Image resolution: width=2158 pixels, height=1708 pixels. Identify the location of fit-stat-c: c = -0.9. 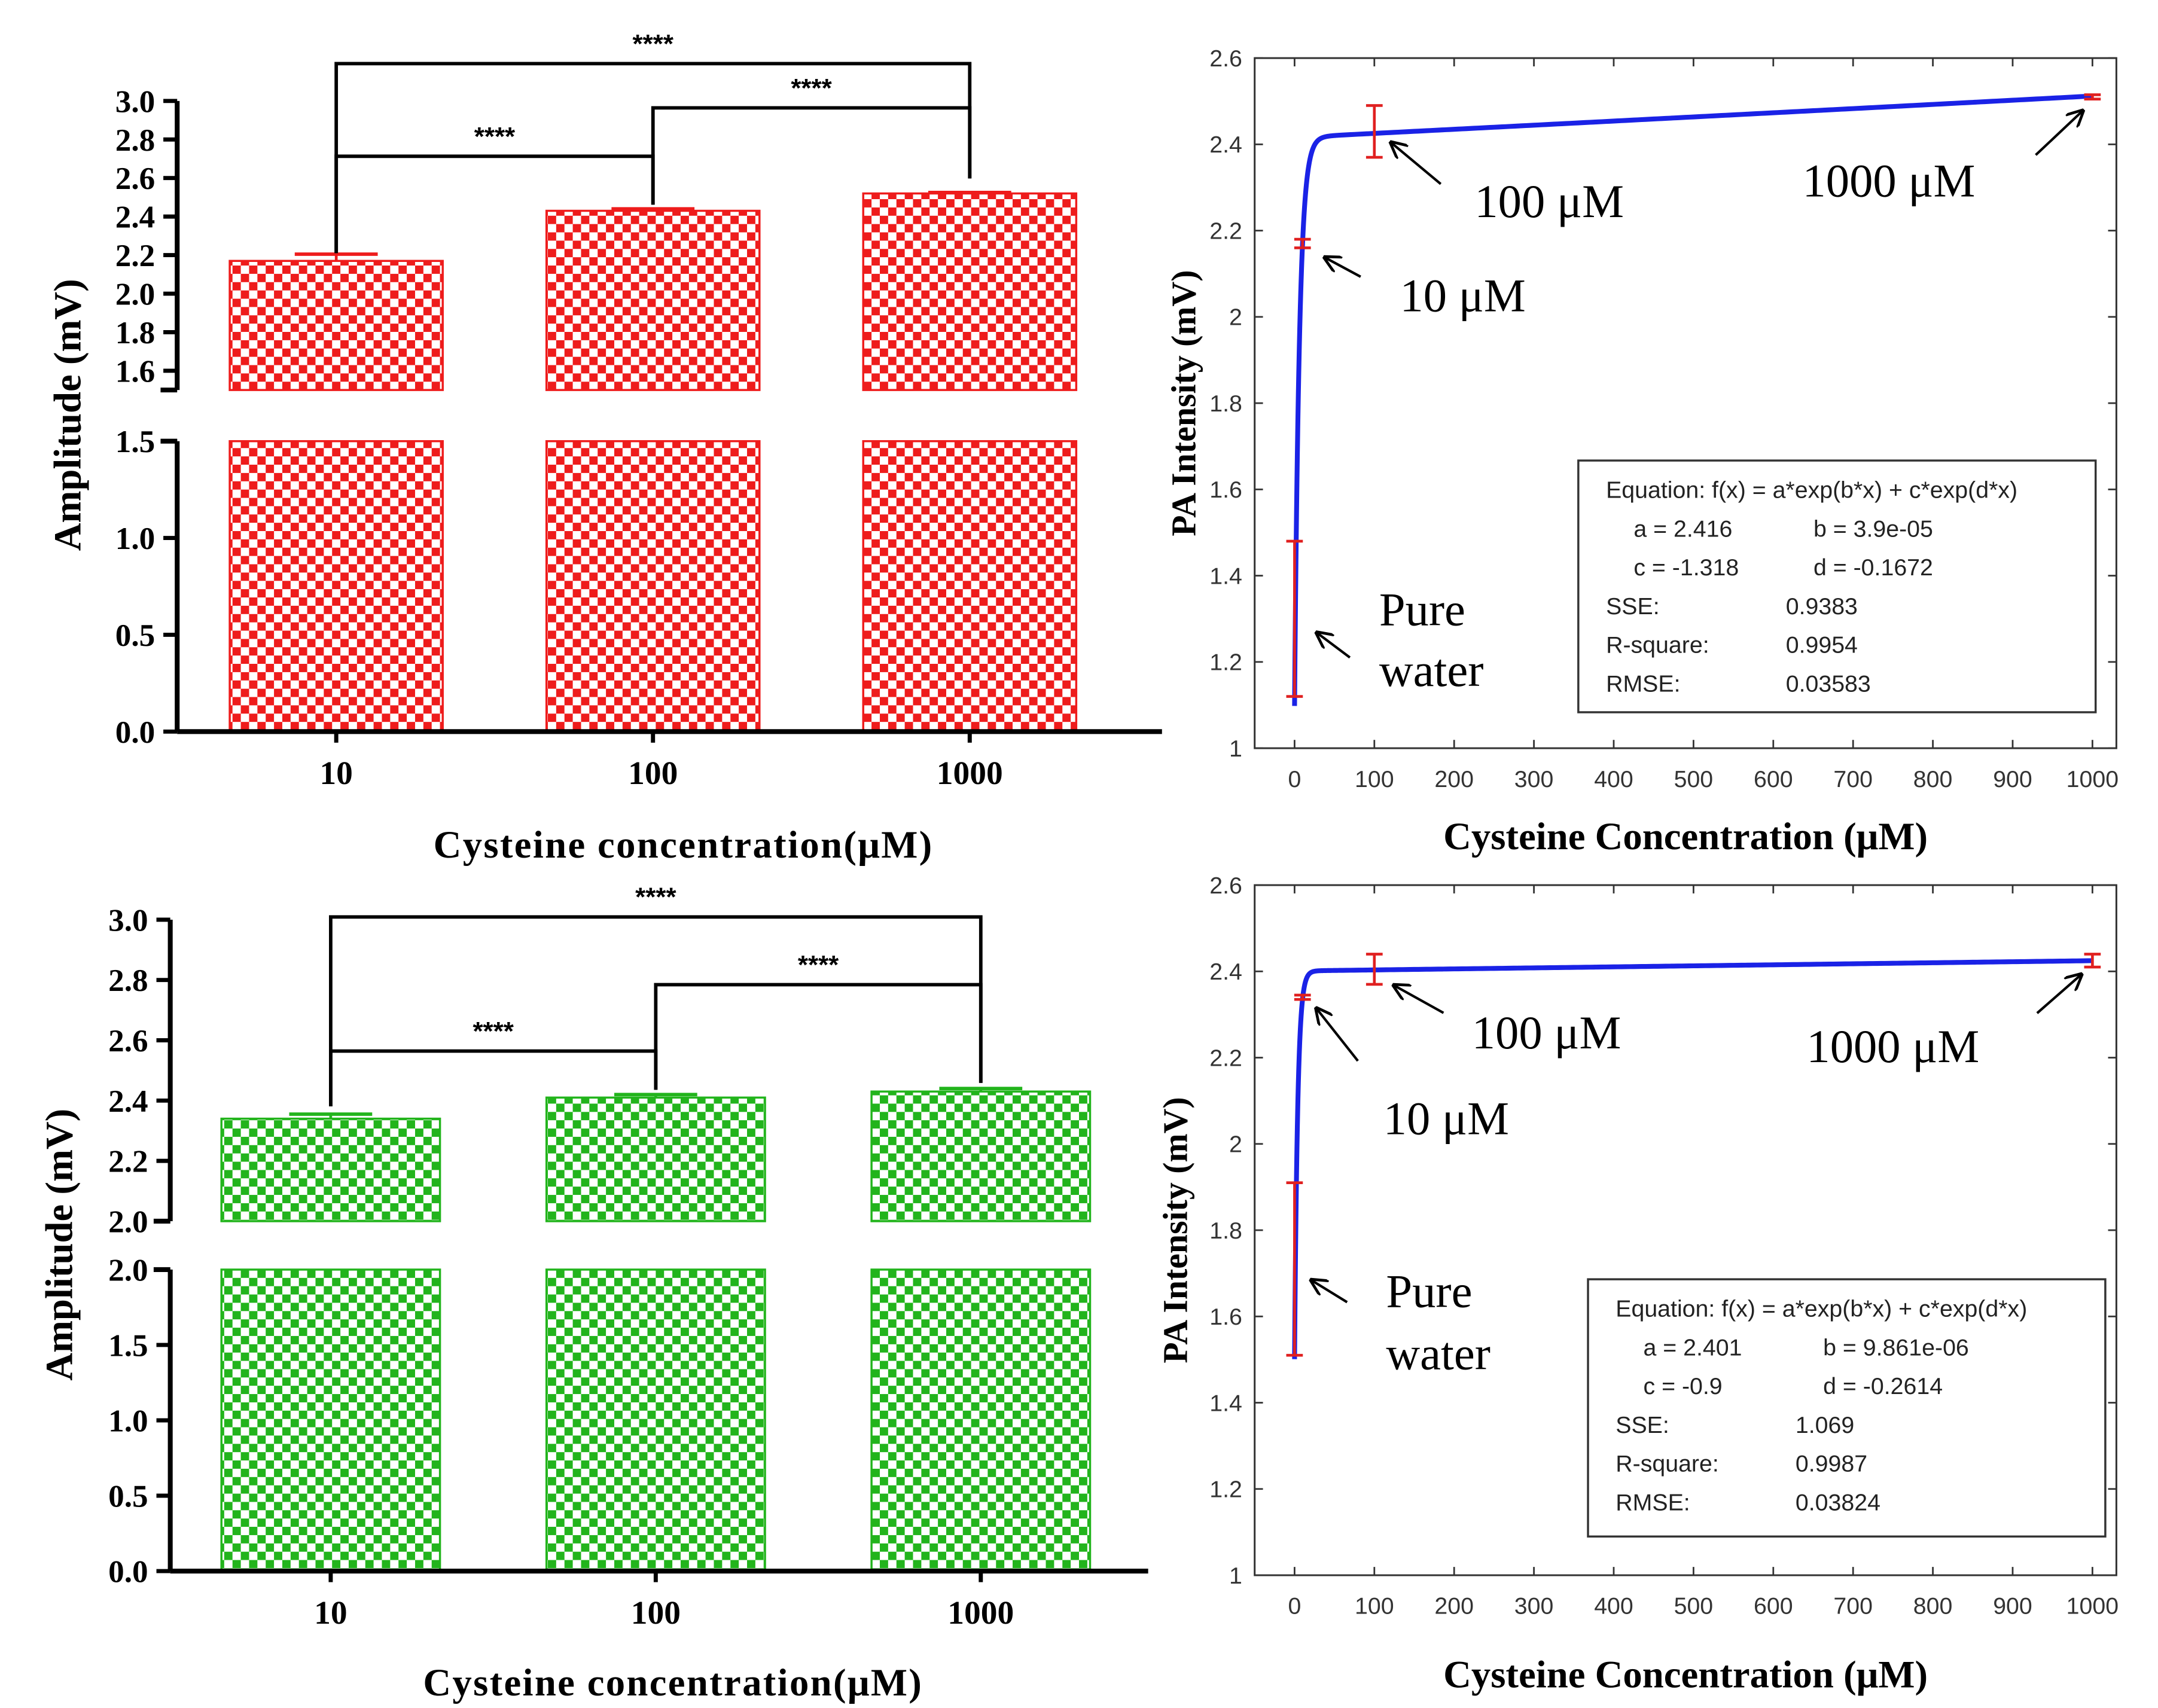
(1683, 1386).